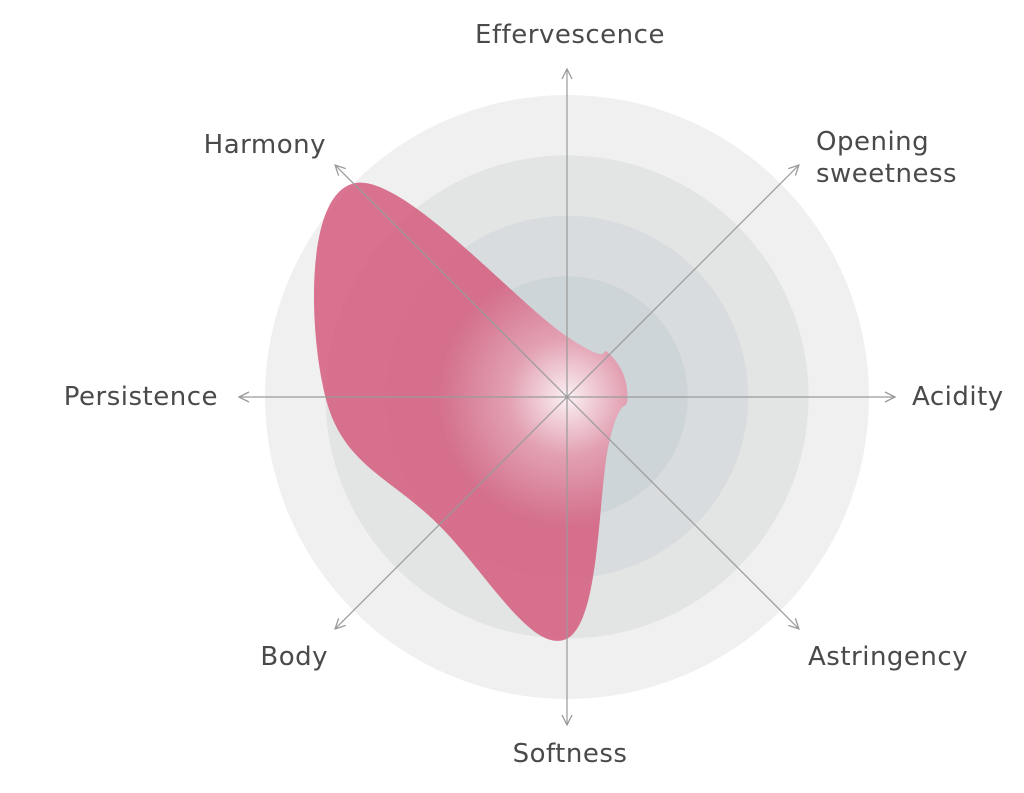  What do you see at coordinates (888, 657) in the screenshot?
I see `axis-label-astringency: Astringency` at bounding box center [888, 657].